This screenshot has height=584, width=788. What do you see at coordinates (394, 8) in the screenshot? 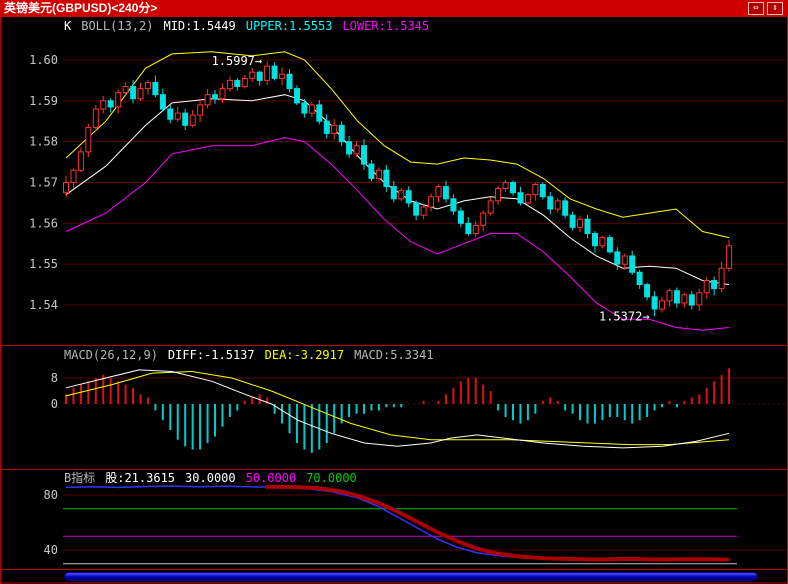
I see `title-bar: 英镑美元(GBPUSD)<240分> ⇔ ⇕` at bounding box center [394, 8].